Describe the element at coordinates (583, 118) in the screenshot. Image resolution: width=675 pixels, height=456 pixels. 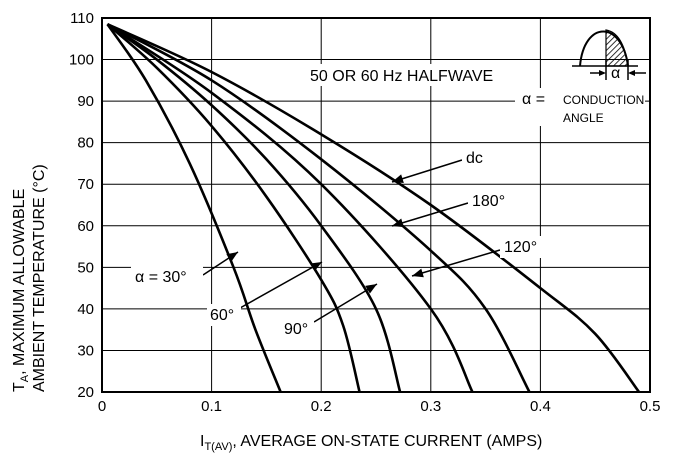
I see `conduction-label-line2: ANGLE` at that location.